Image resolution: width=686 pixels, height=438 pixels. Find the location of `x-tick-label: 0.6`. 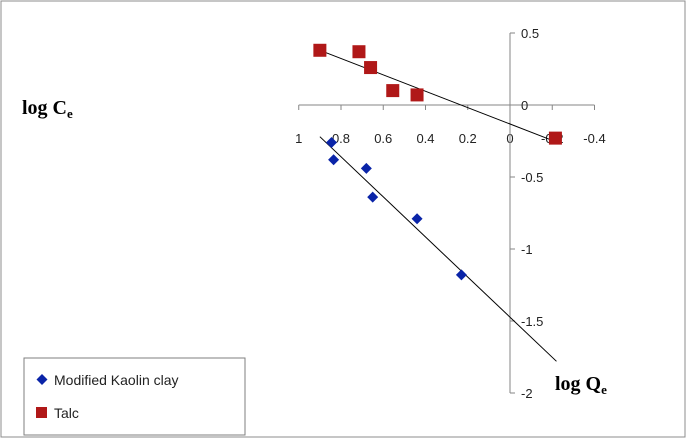

x-tick-label: 0.6 is located at coordinates (383, 138).